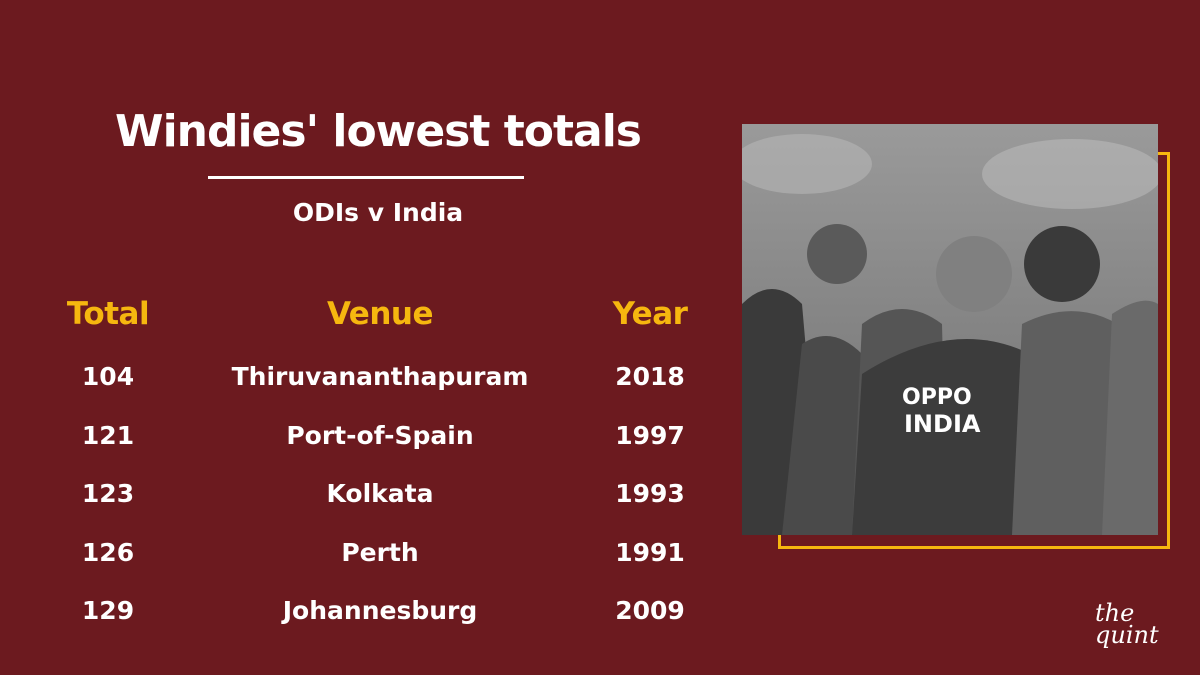 This screenshot has height=675, width=1200. Describe the element at coordinates (380, 435) in the screenshot. I see `table-cell: Port-of-Spain` at that location.